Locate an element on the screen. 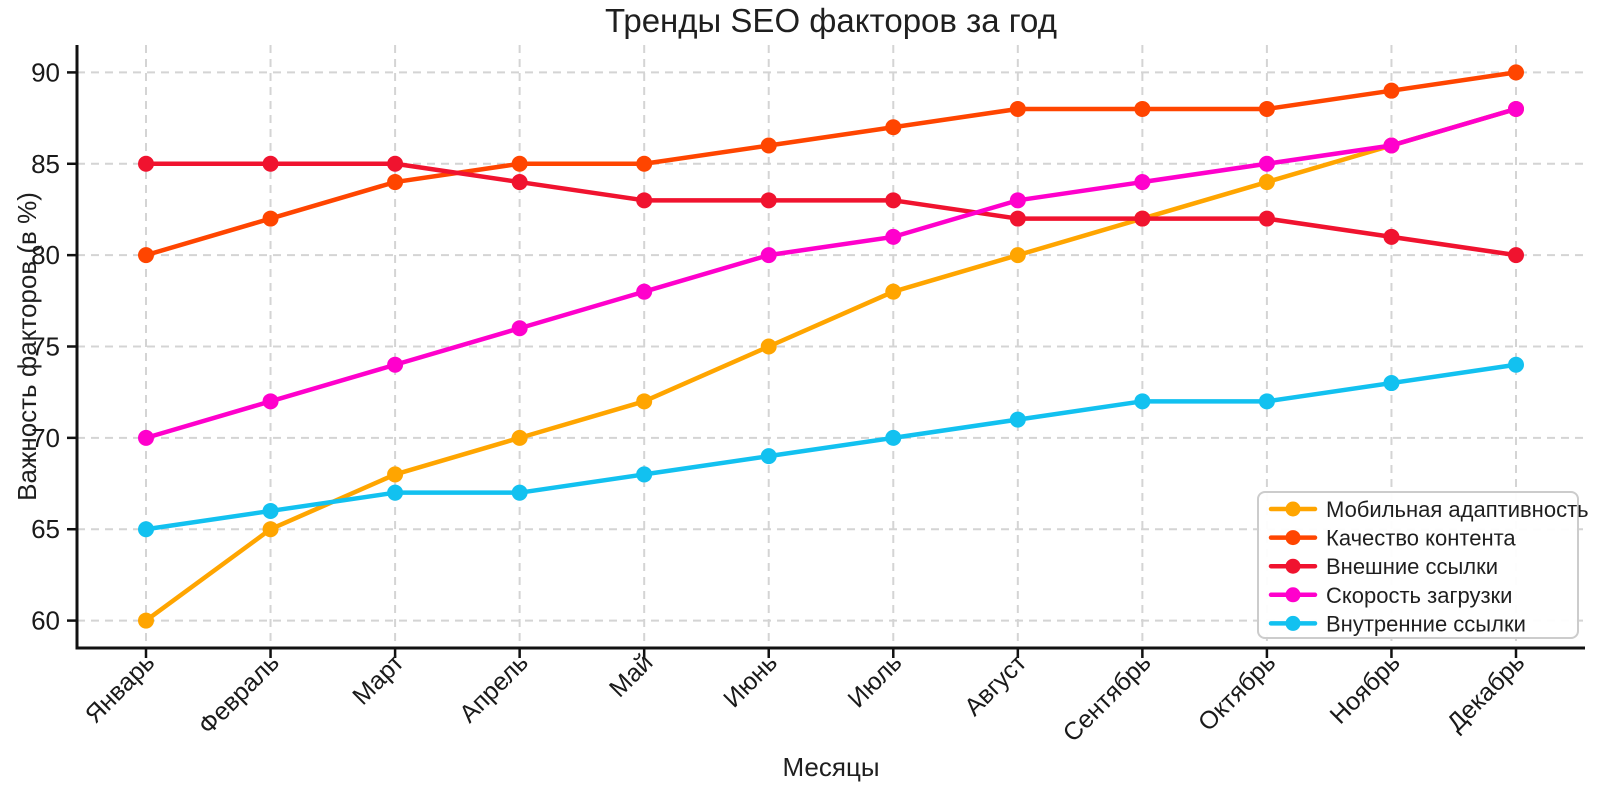 Image resolution: width=1600 pixels, height=794 pixels. legend-item-label: Скорость загрузки is located at coordinates (1419, 595).